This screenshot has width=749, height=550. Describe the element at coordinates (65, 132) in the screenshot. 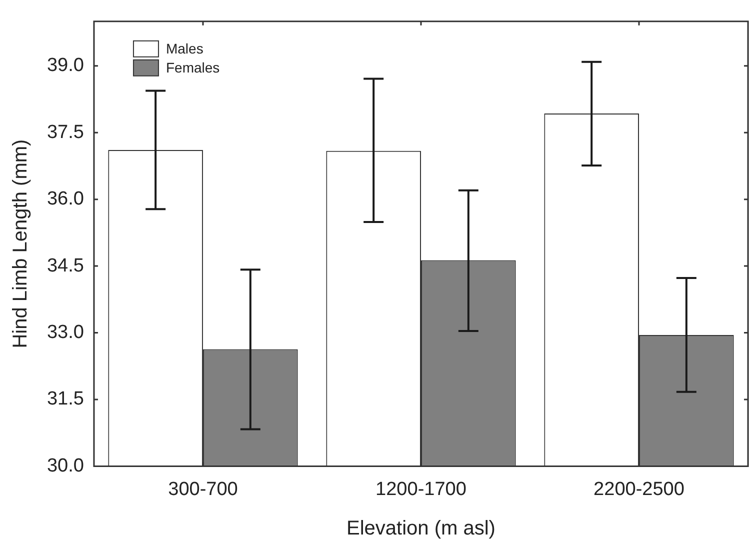

I see `y-tick-label: 37.5` at that location.